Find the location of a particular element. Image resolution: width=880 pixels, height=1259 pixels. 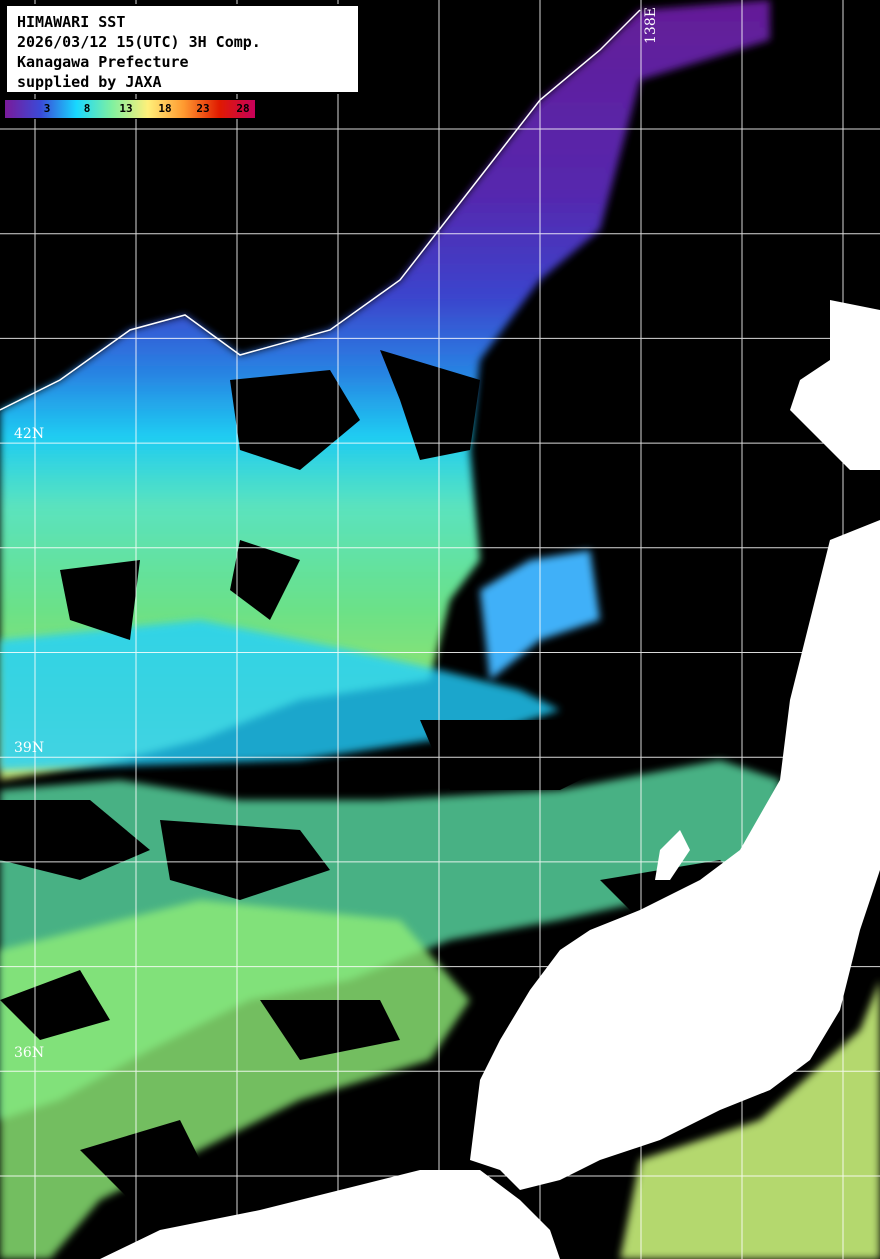

lat-label-39n: 39N is located at coordinates (29, 748).